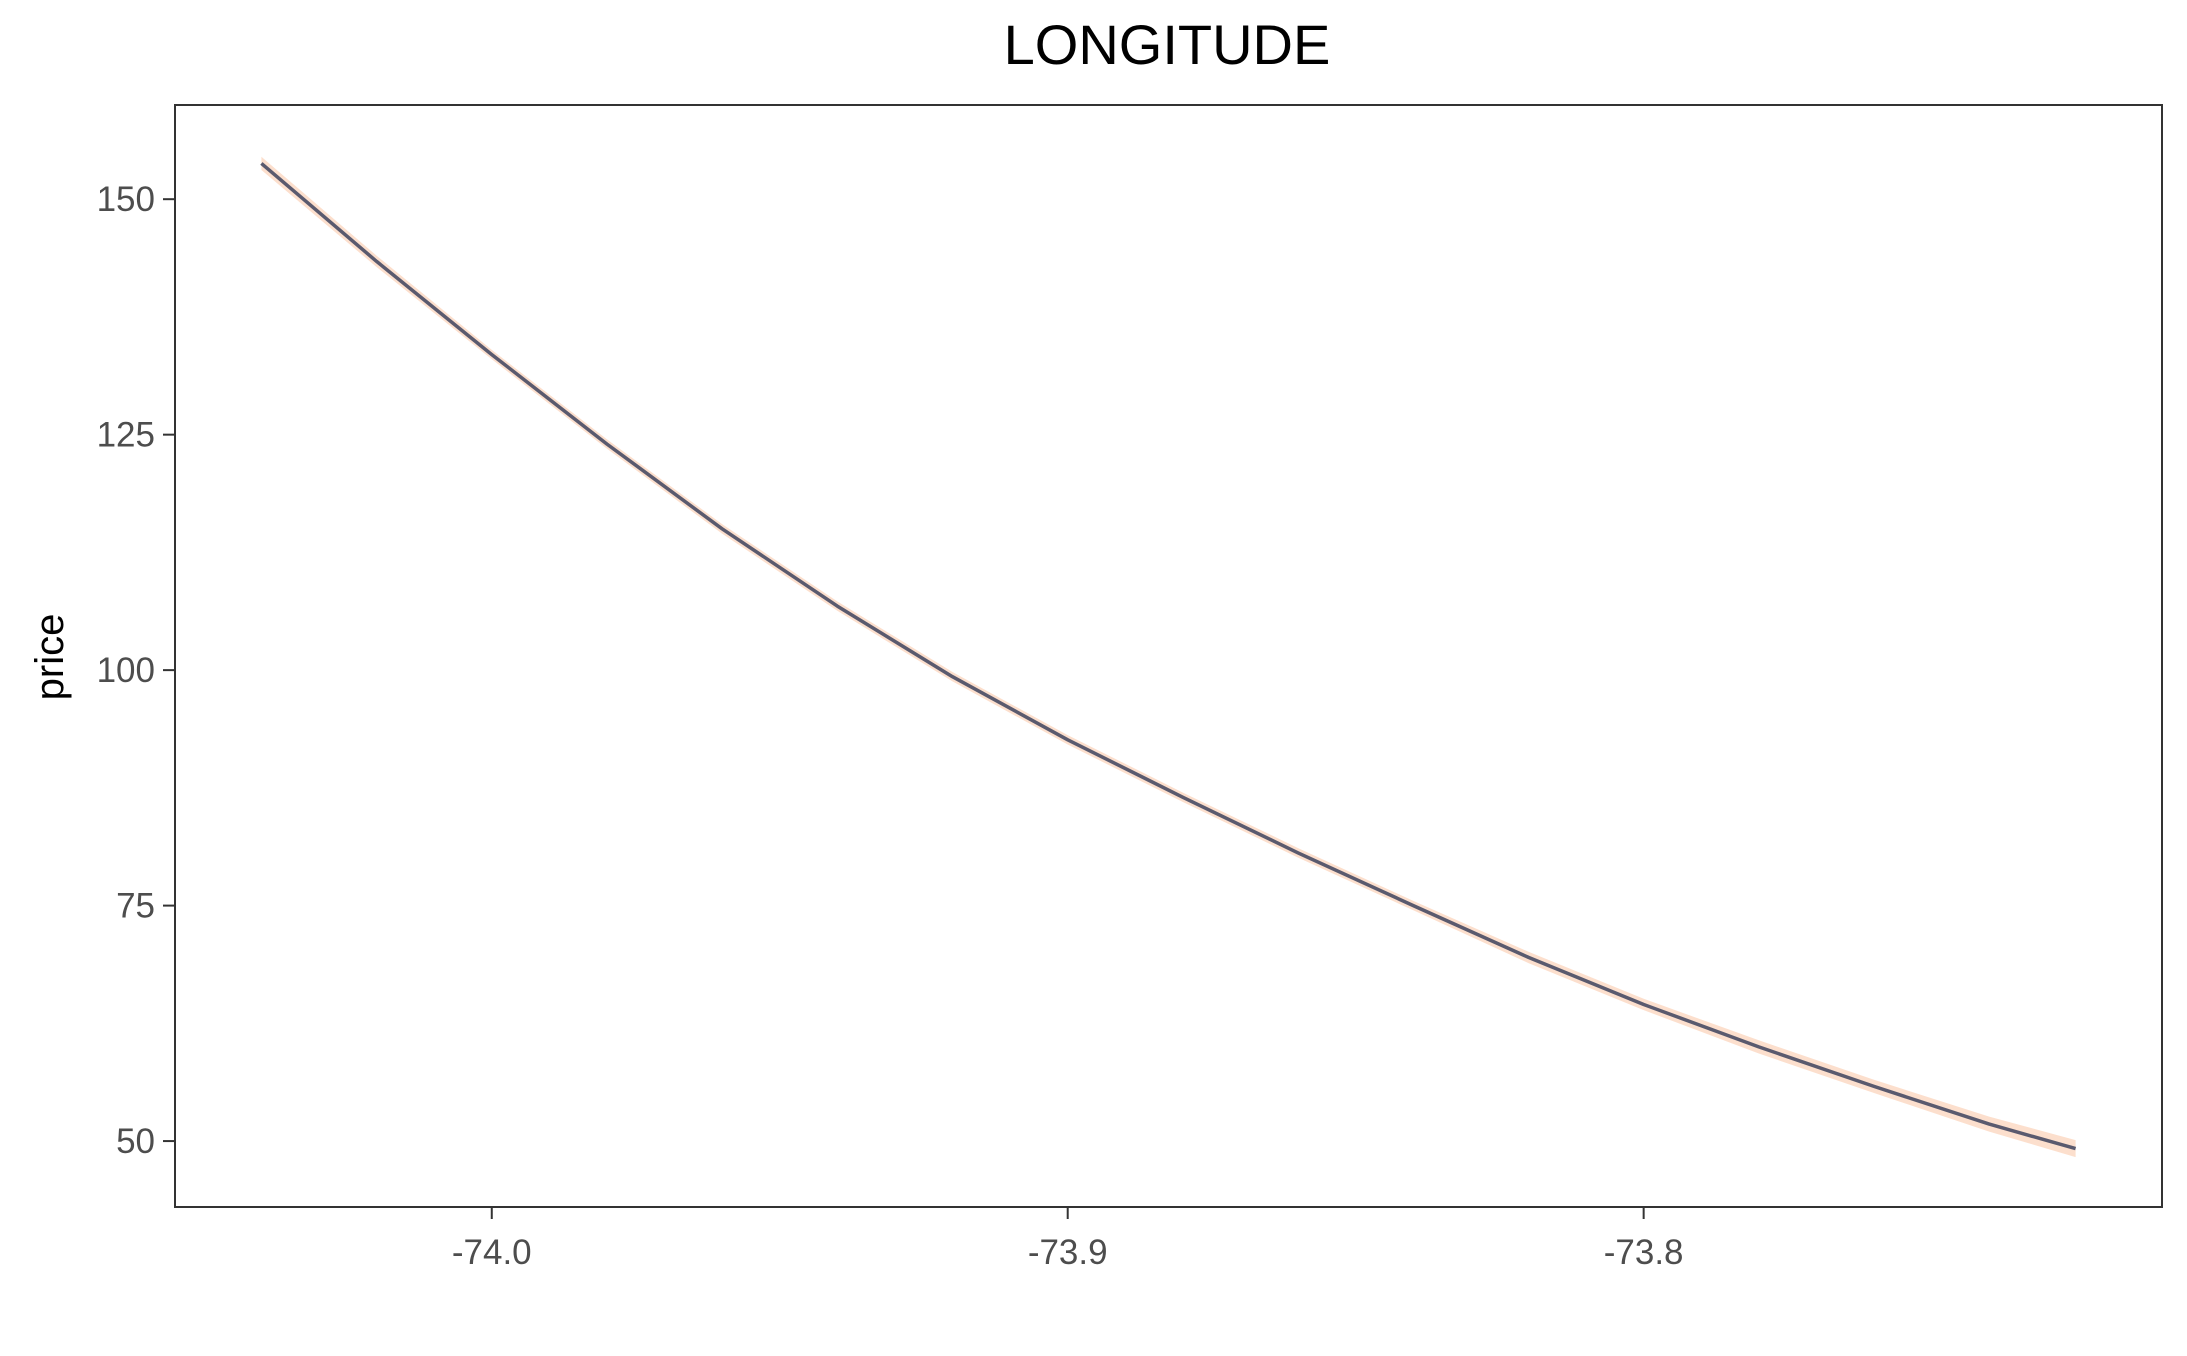 This screenshot has width=2187, height=1356. Describe the element at coordinates (135, 906) in the screenshot. I see `y-tick-label: 75` at that location.